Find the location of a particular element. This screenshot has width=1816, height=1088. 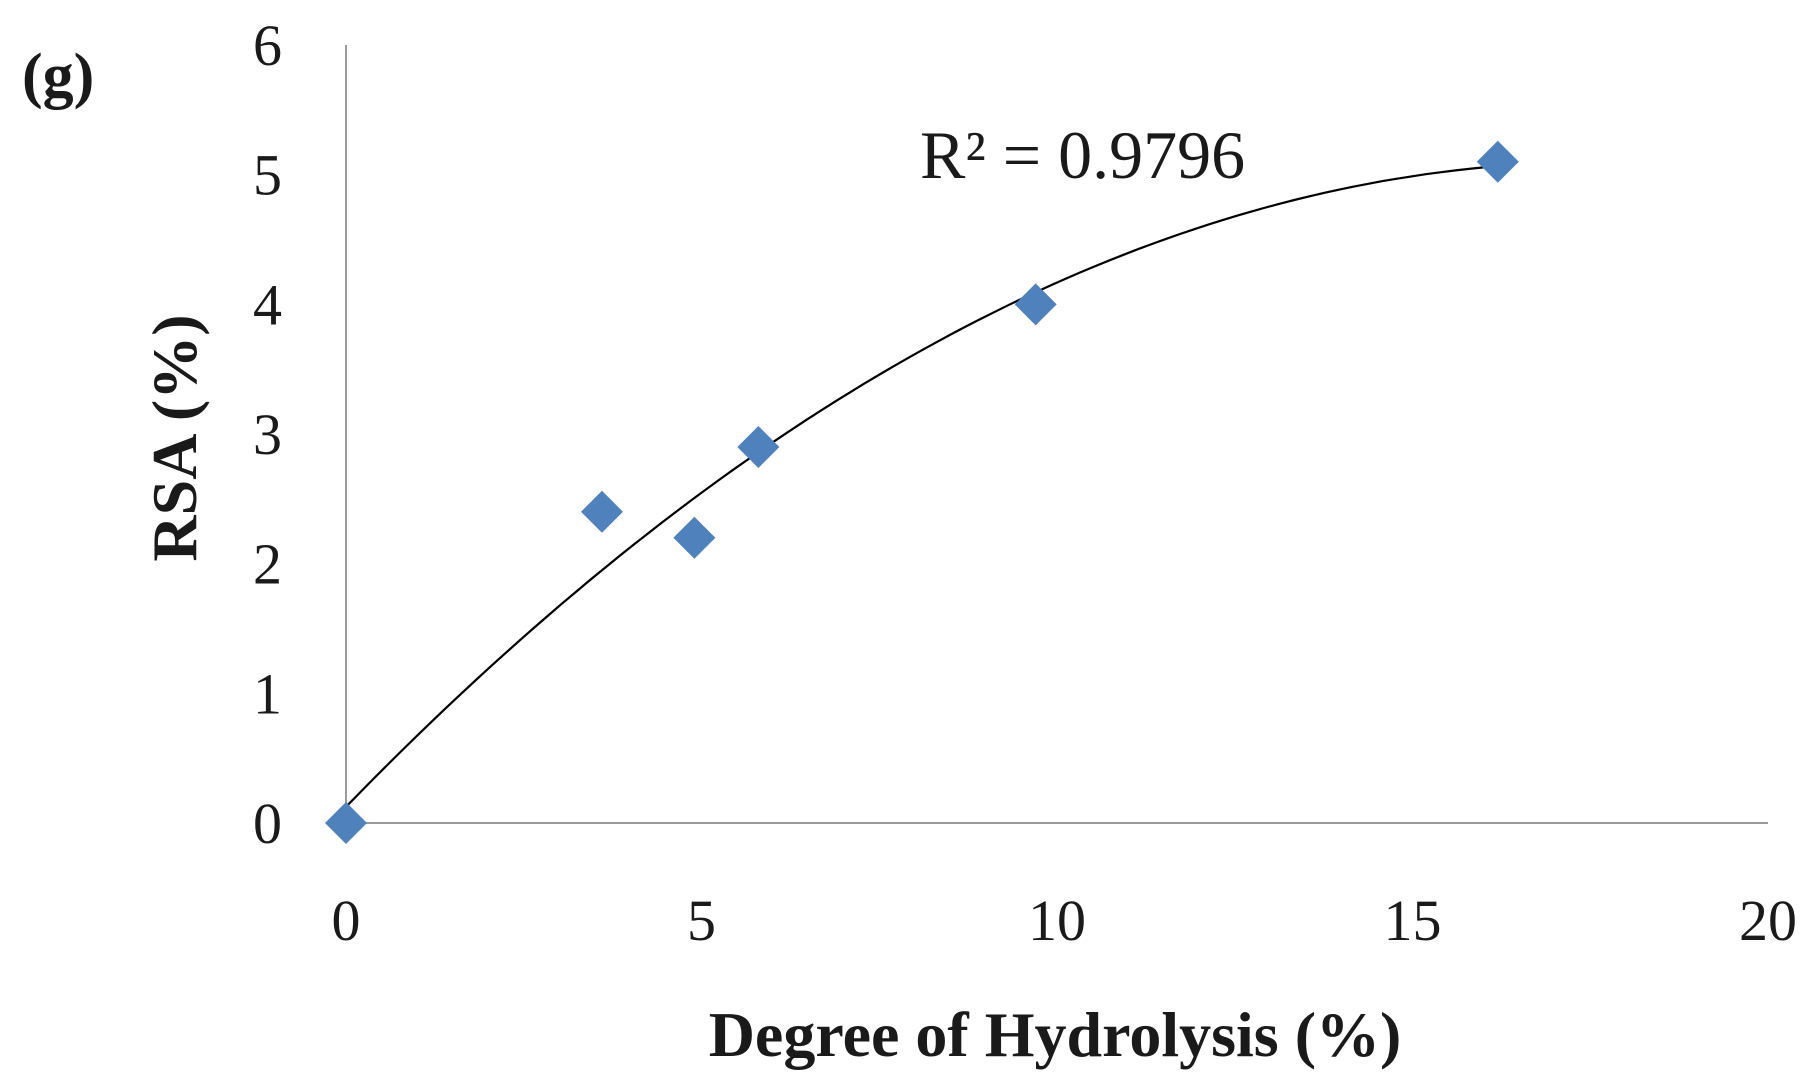

x-tick-label: 0 is located at coordinates (346, 920).